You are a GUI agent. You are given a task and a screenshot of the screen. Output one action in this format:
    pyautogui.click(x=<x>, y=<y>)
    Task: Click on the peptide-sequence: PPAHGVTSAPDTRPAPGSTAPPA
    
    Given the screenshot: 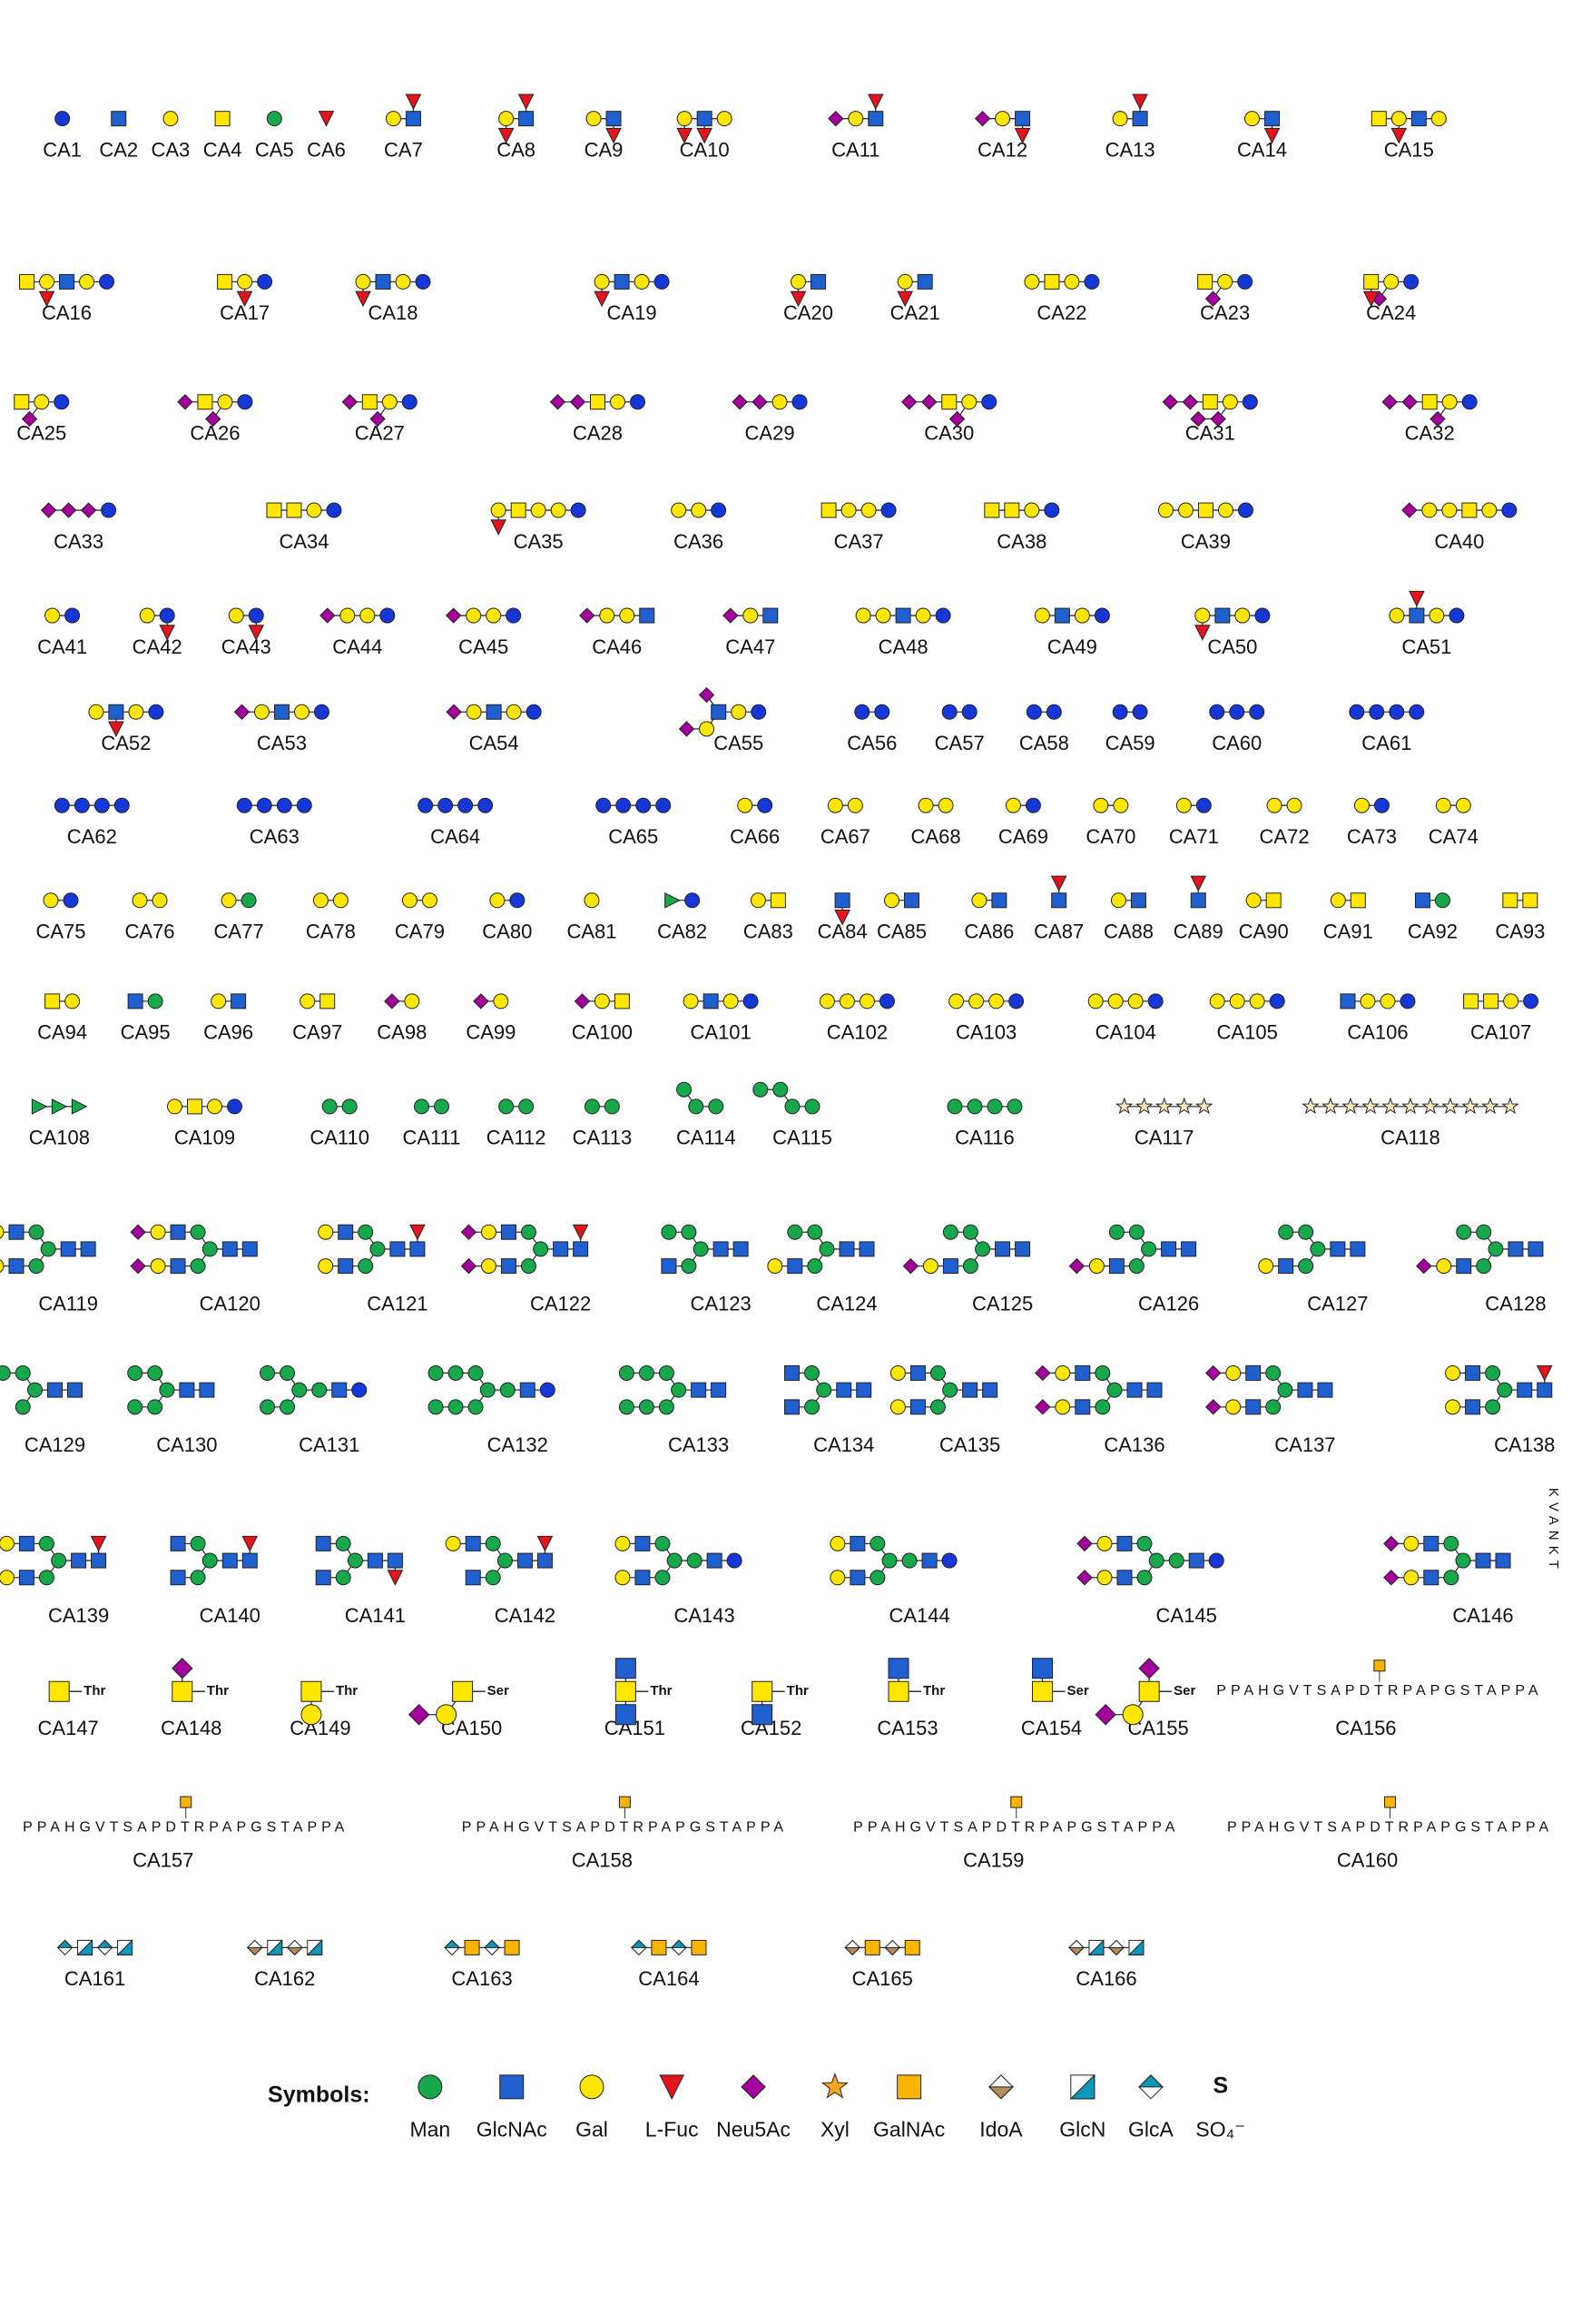 What is the action you would take?
    pyautogui.click(x=1390, y=1827)
    